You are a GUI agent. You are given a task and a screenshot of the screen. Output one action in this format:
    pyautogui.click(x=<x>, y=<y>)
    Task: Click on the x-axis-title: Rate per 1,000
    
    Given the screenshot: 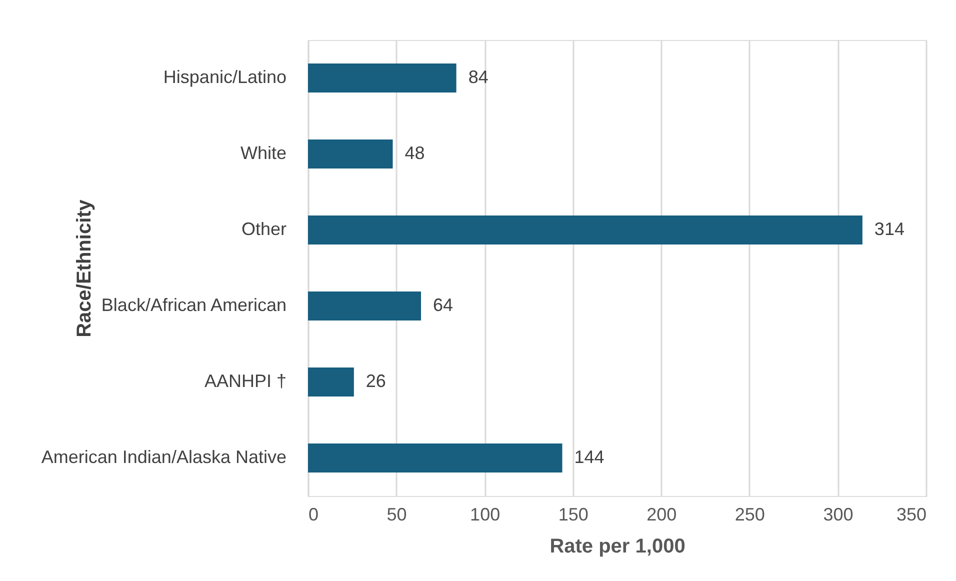 What is the action you would take?
    pyautogui.click(x=618, y=547)
    